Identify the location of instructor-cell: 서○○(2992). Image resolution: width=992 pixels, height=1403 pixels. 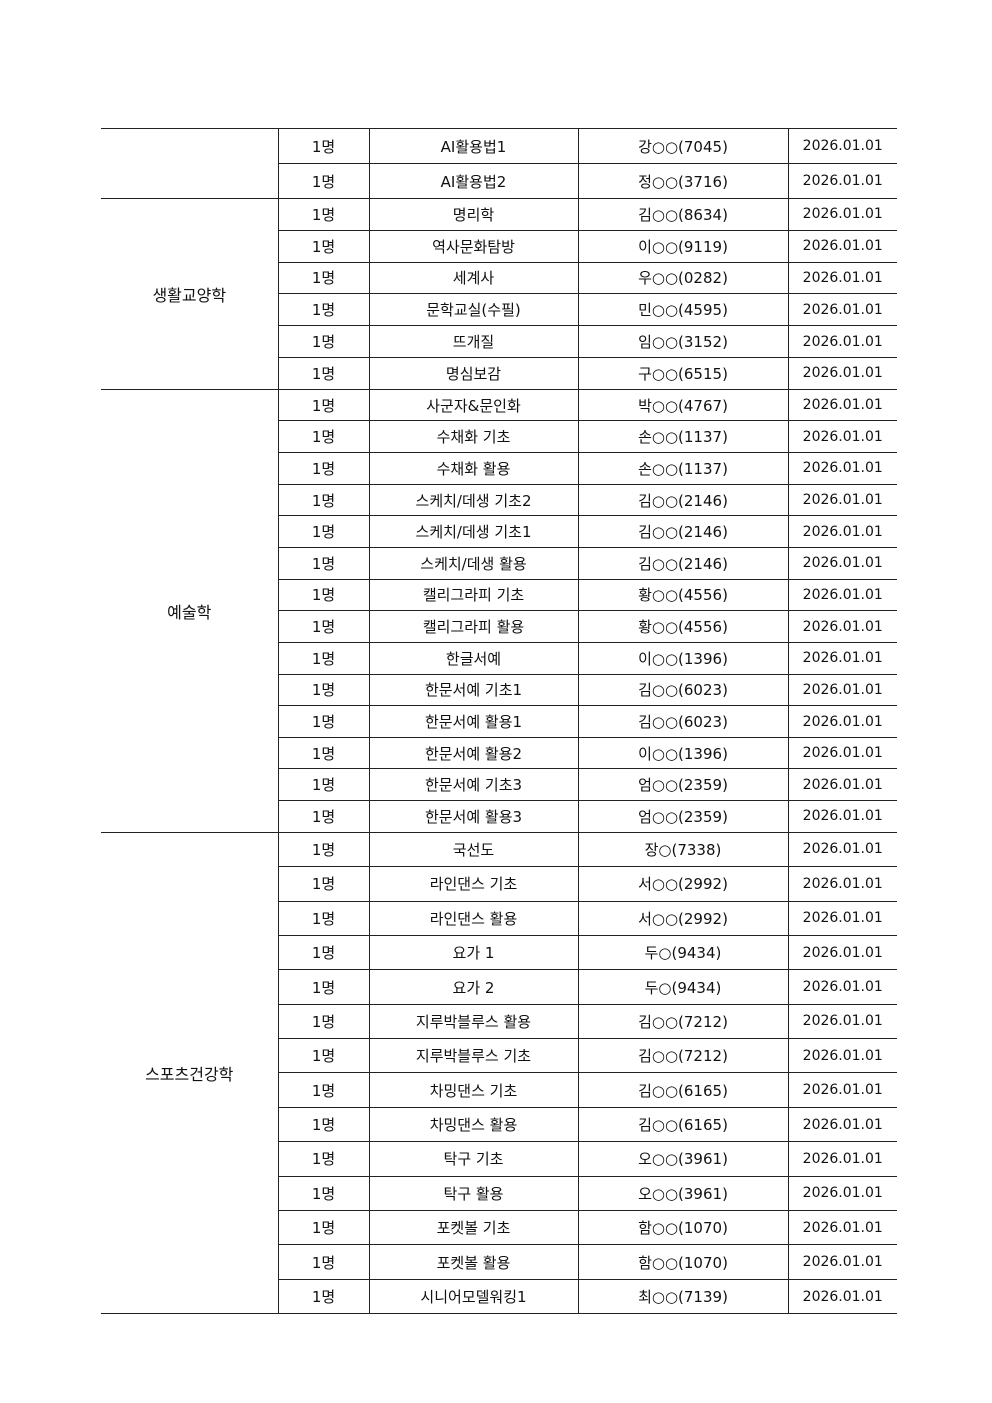
(683, 918).